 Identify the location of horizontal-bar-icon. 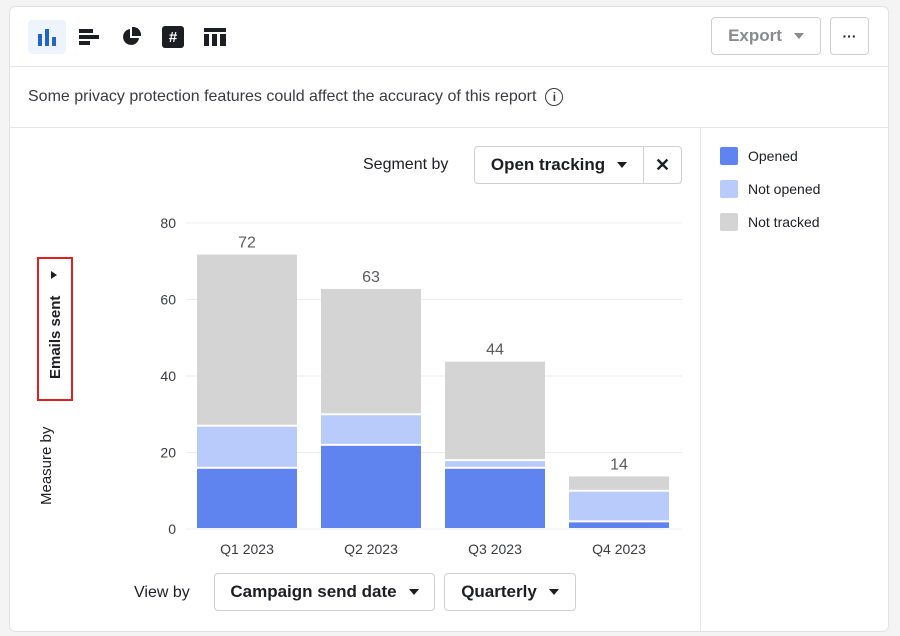
(89, 37).